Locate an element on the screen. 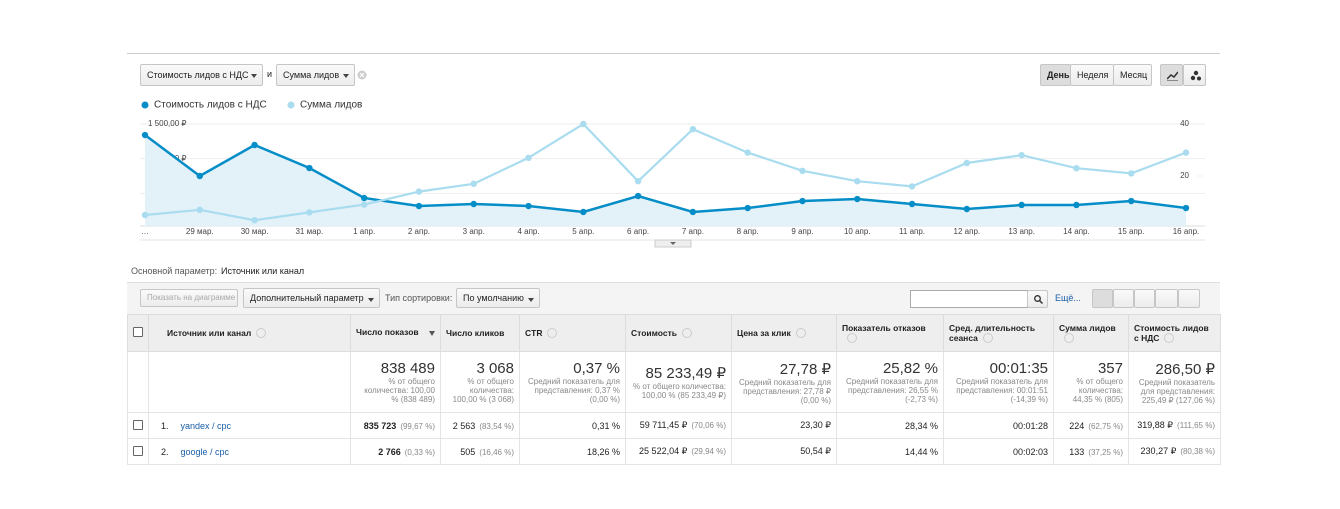 The height and width of the screenshot is (509, 1340). metric-cell: 00:02:03 is located at coordinates (998, 451).